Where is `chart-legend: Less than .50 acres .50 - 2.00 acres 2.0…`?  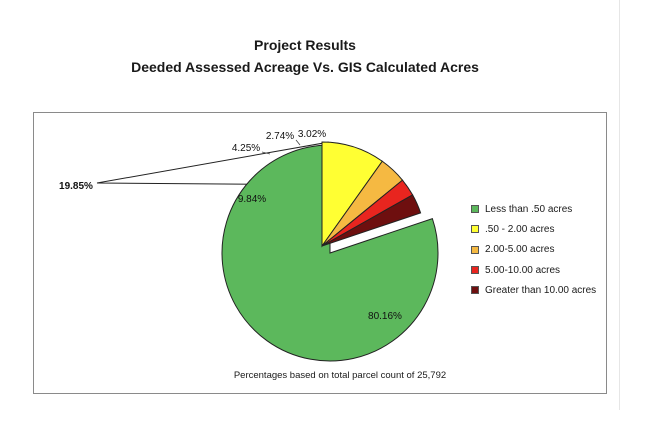
chart-legend: Less than .50 acres .50 - 2.00 acres 2.0… is located at coordinates (533, 249).